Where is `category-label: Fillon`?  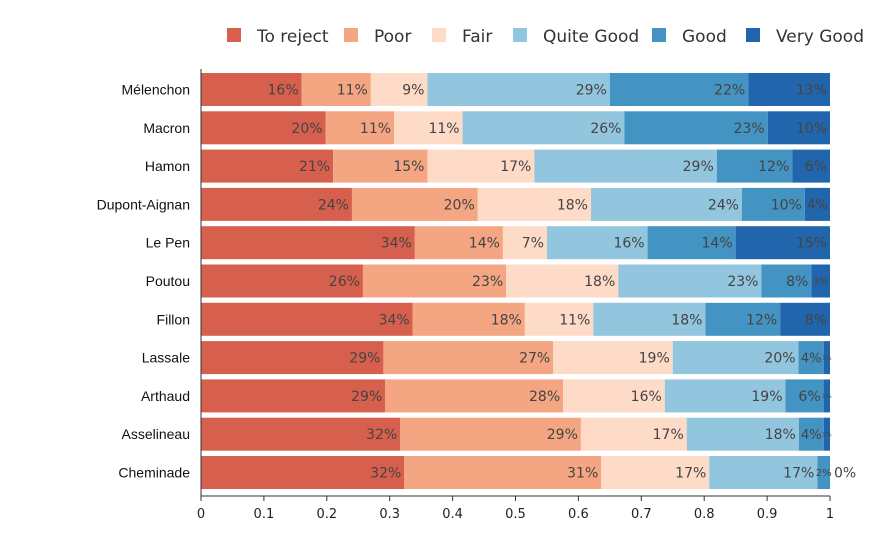
category-label: Fillon is located at coordinates (173, 319).